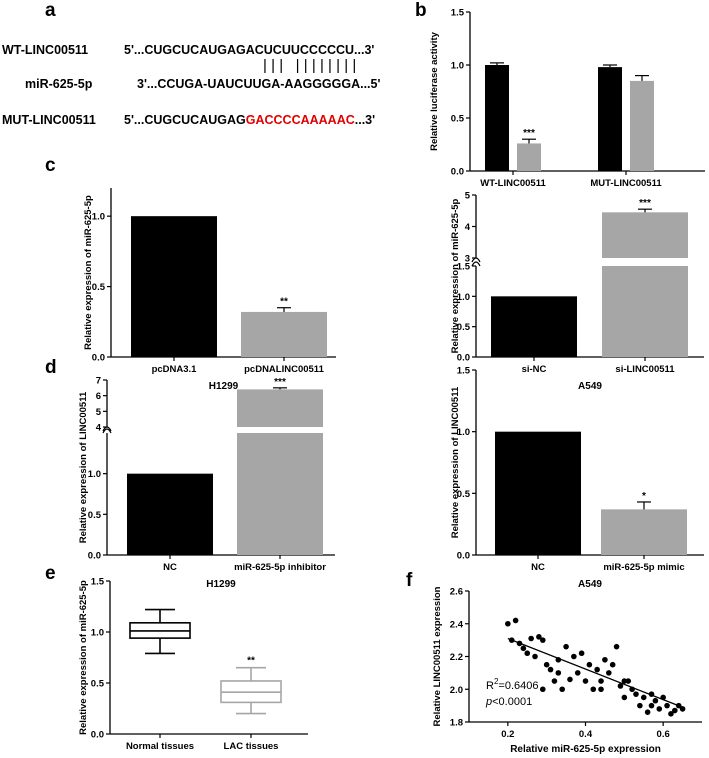  What do you see at coordinates (284, 302) in the screenshot?
I see `c1-significance-label: **` at bounding box center [284, 302].